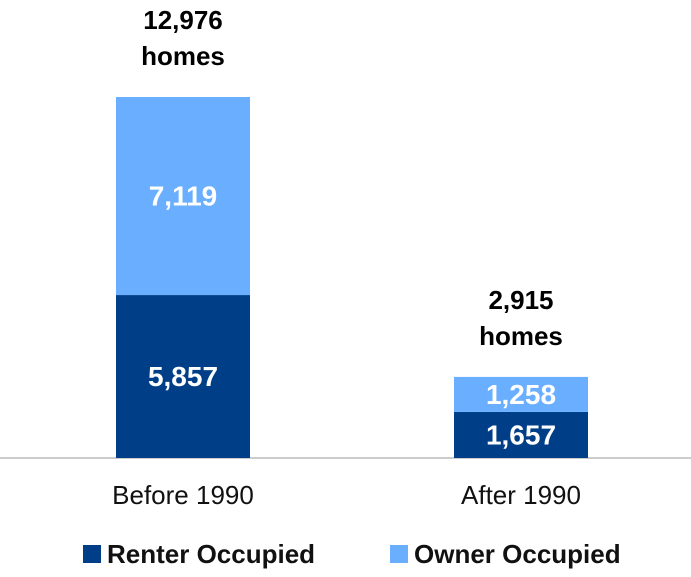  I want to click on x-tick-label: After 1990, so click(521, 495).